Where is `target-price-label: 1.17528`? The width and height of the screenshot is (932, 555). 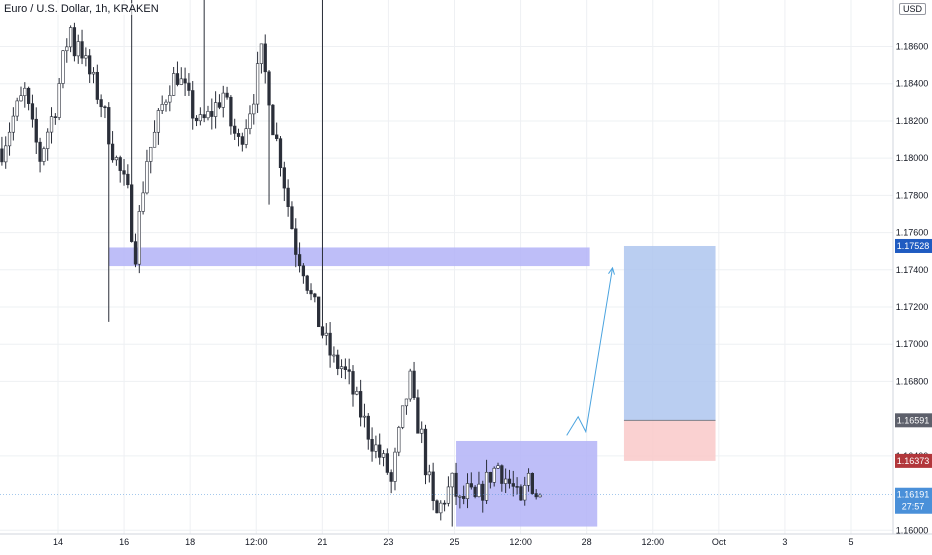
target-price-label: 1.17528 is located at coordinates (913, 246).